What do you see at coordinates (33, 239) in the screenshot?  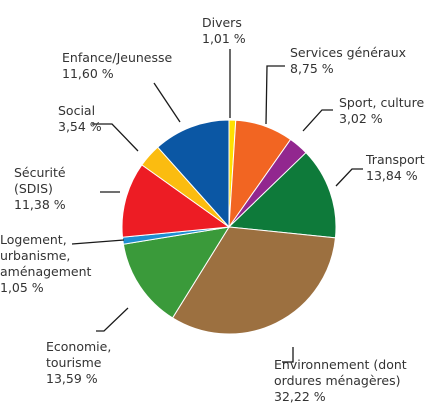 I see `slice-label-line: Logement,` at bounding box center [33, 239].